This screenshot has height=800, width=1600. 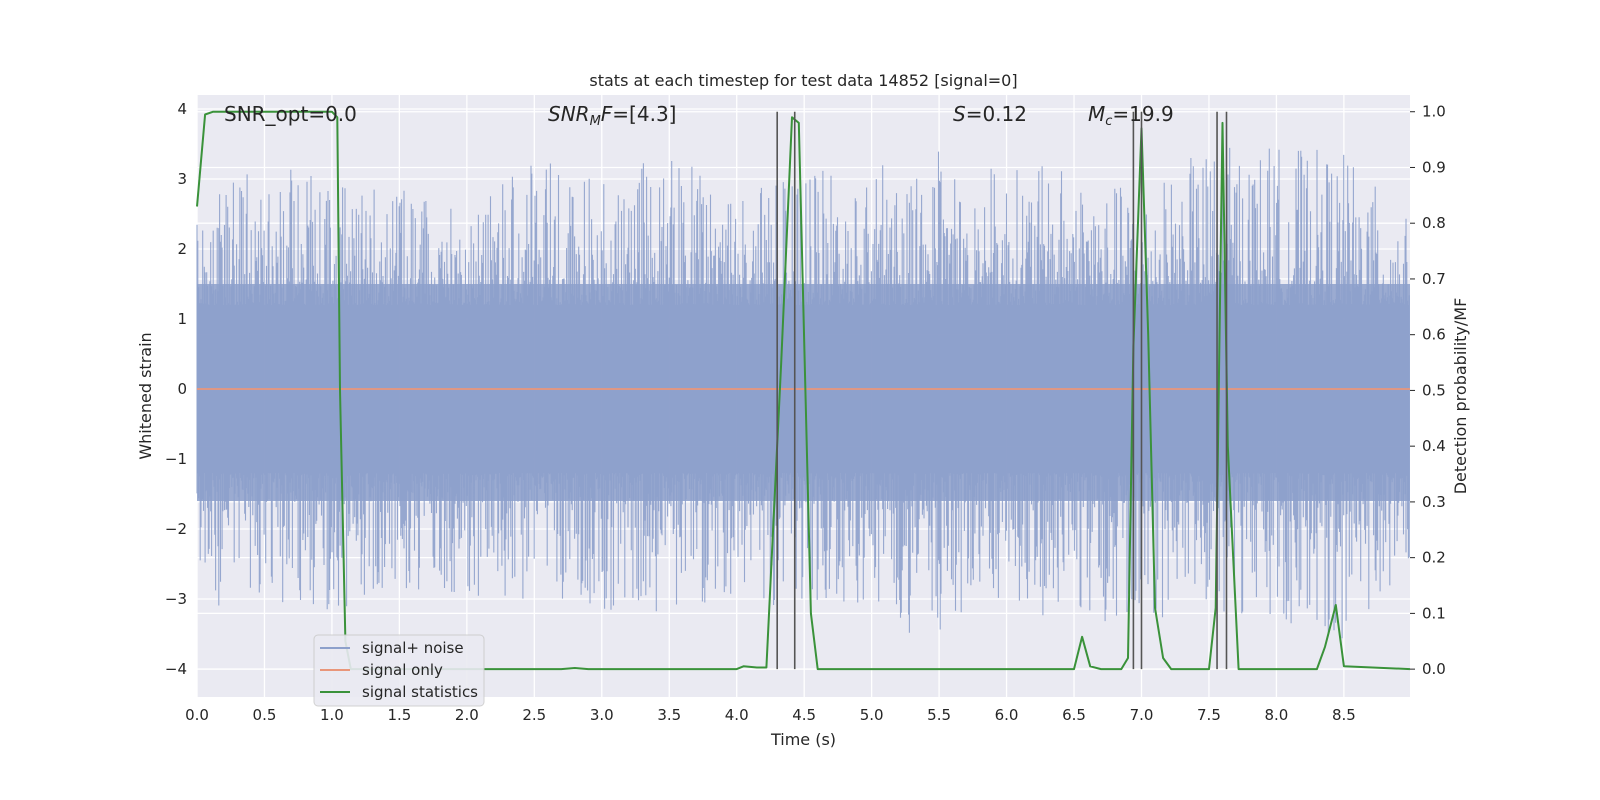 What do you see at coordinates (872, 715) in the screenshot?
I see `x-tick-label: 5.0` at bounding box center [872, 715].